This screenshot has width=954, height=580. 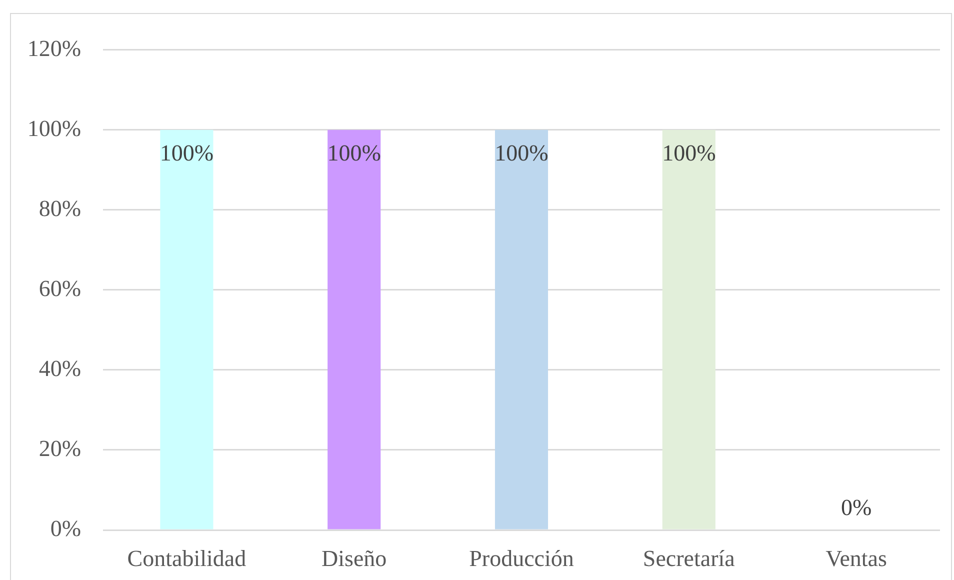 What do you see at coordinates (59, 449) in the screenshot?
I see `y-tick-label: 20%` at bounding box center [59, 449].